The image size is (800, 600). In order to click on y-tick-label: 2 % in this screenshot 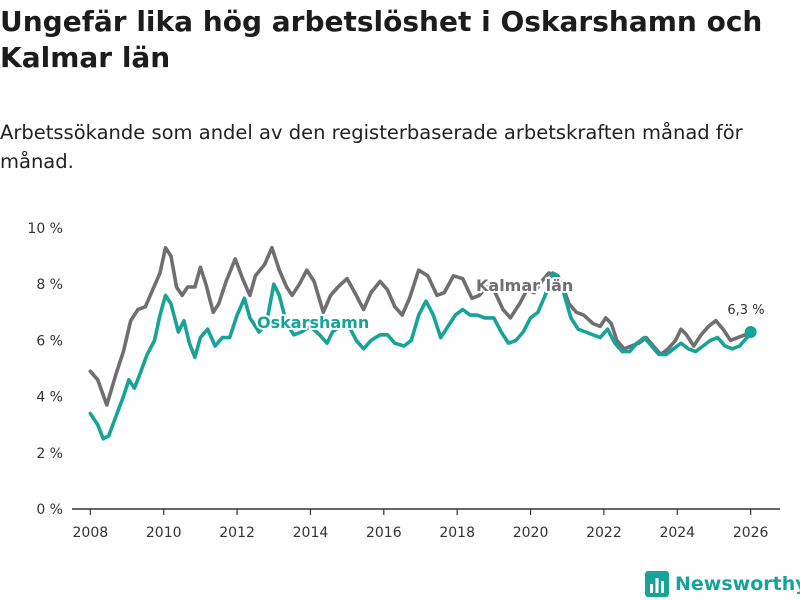, I will do `click(49, 454)`.